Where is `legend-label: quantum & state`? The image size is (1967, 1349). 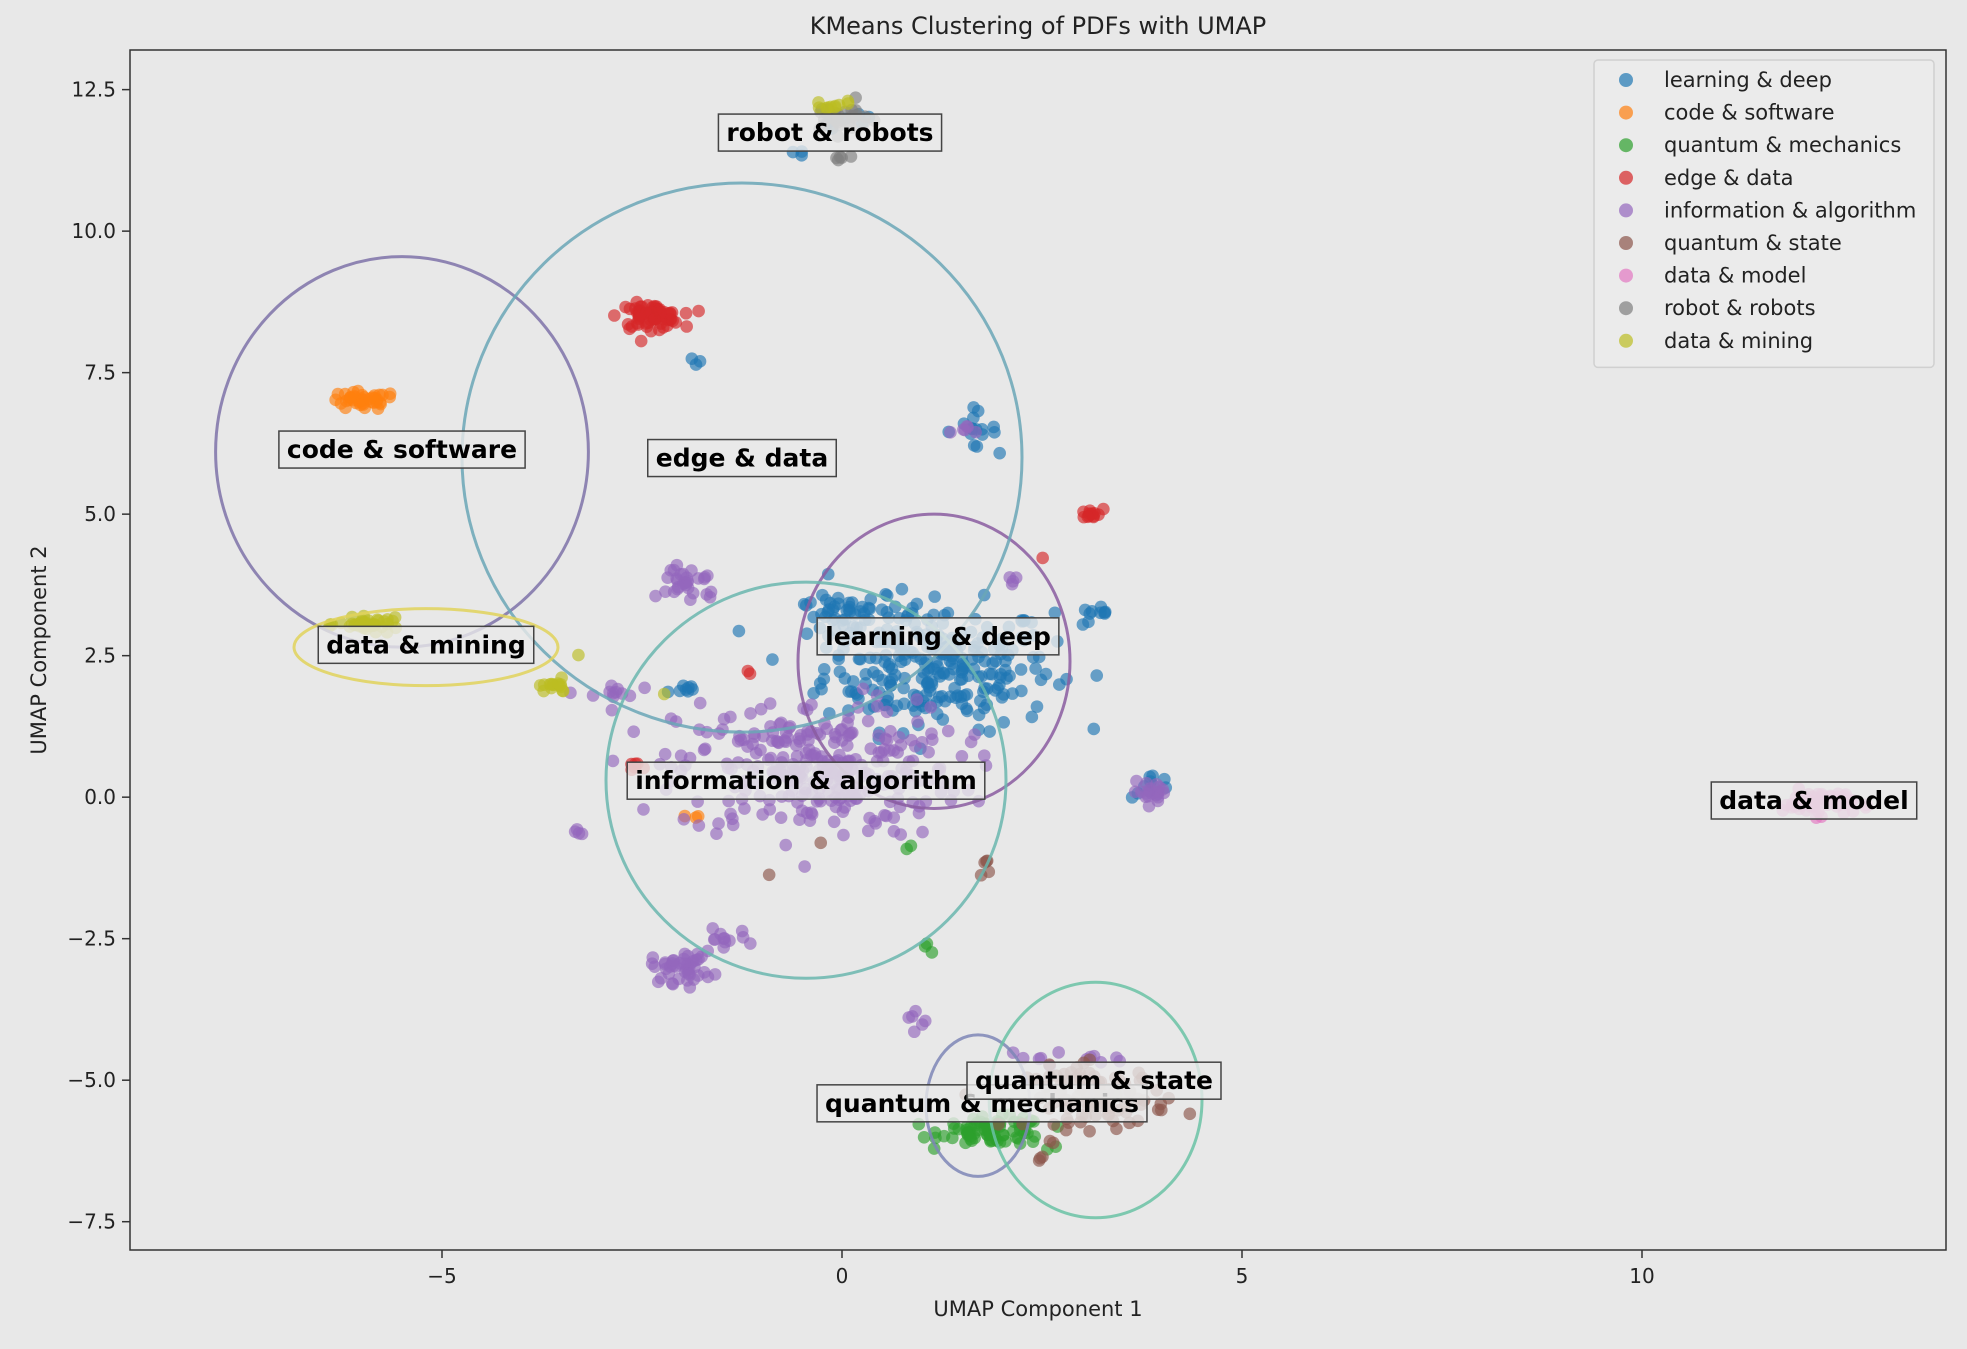 legend-label: quantum & state is located at coordinates (1753, 243).